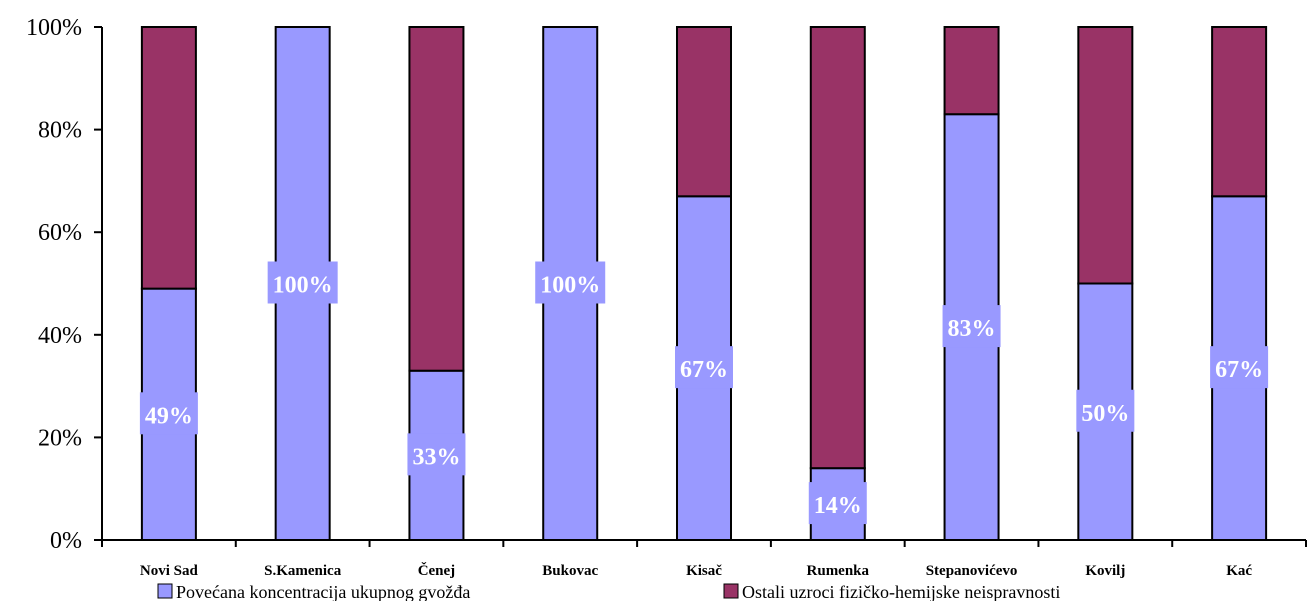  Describe the element at coordinates (60, 233) in the screenshot. I see `y-tick-label-4: 60%` at that location.